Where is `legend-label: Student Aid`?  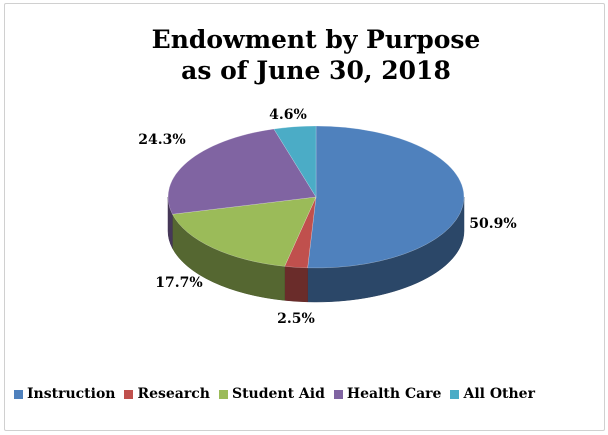 legend-label: Student Aid is located at coordinates (278, 394).